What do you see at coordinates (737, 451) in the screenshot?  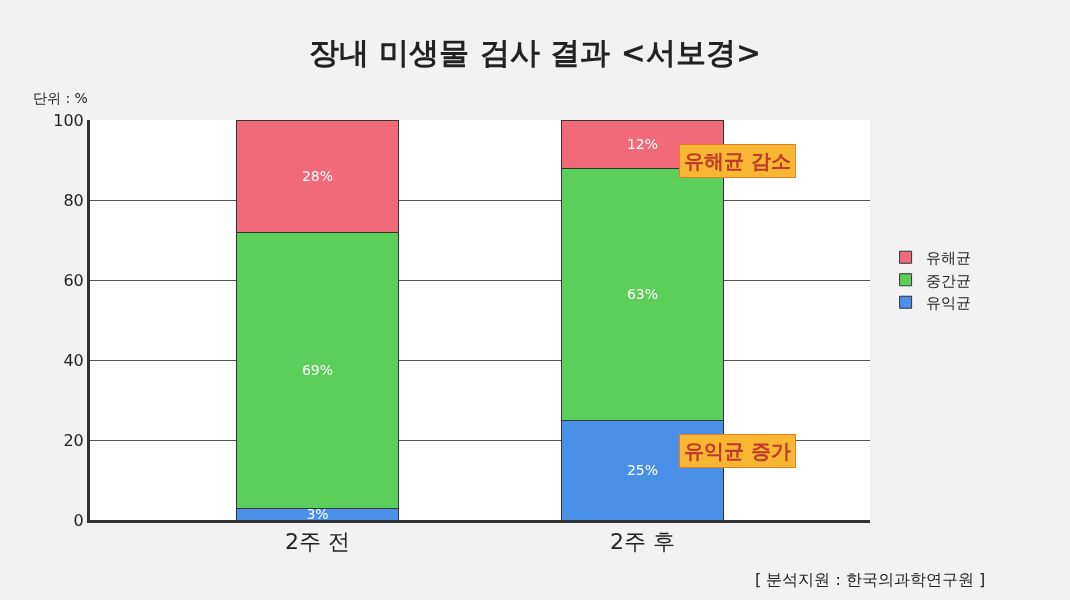 I see `annotation: 유익균 증가` at bounding box center [737, 451].